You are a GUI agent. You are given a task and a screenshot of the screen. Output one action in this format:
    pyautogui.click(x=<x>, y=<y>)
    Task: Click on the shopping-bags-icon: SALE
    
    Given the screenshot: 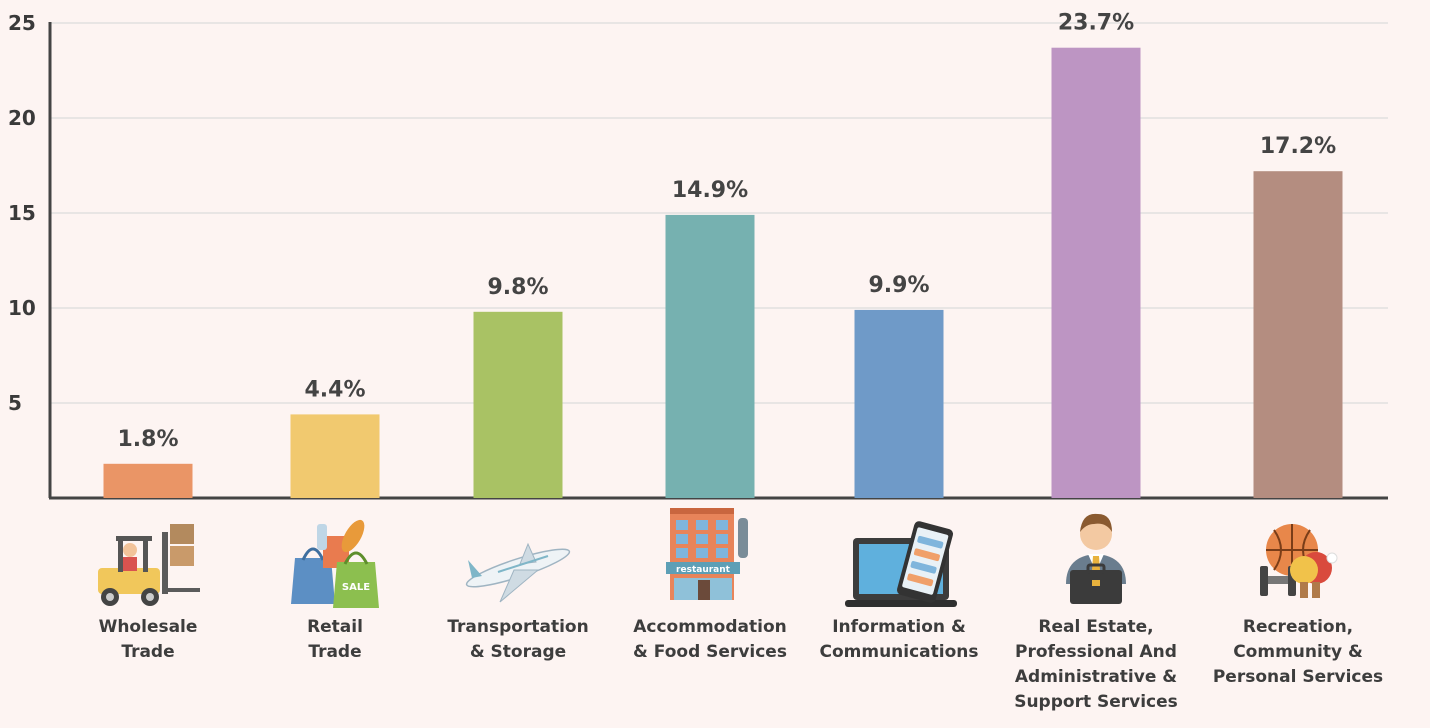 What is the action you would take?
    pyautogui.click(x=335, y=563)
    